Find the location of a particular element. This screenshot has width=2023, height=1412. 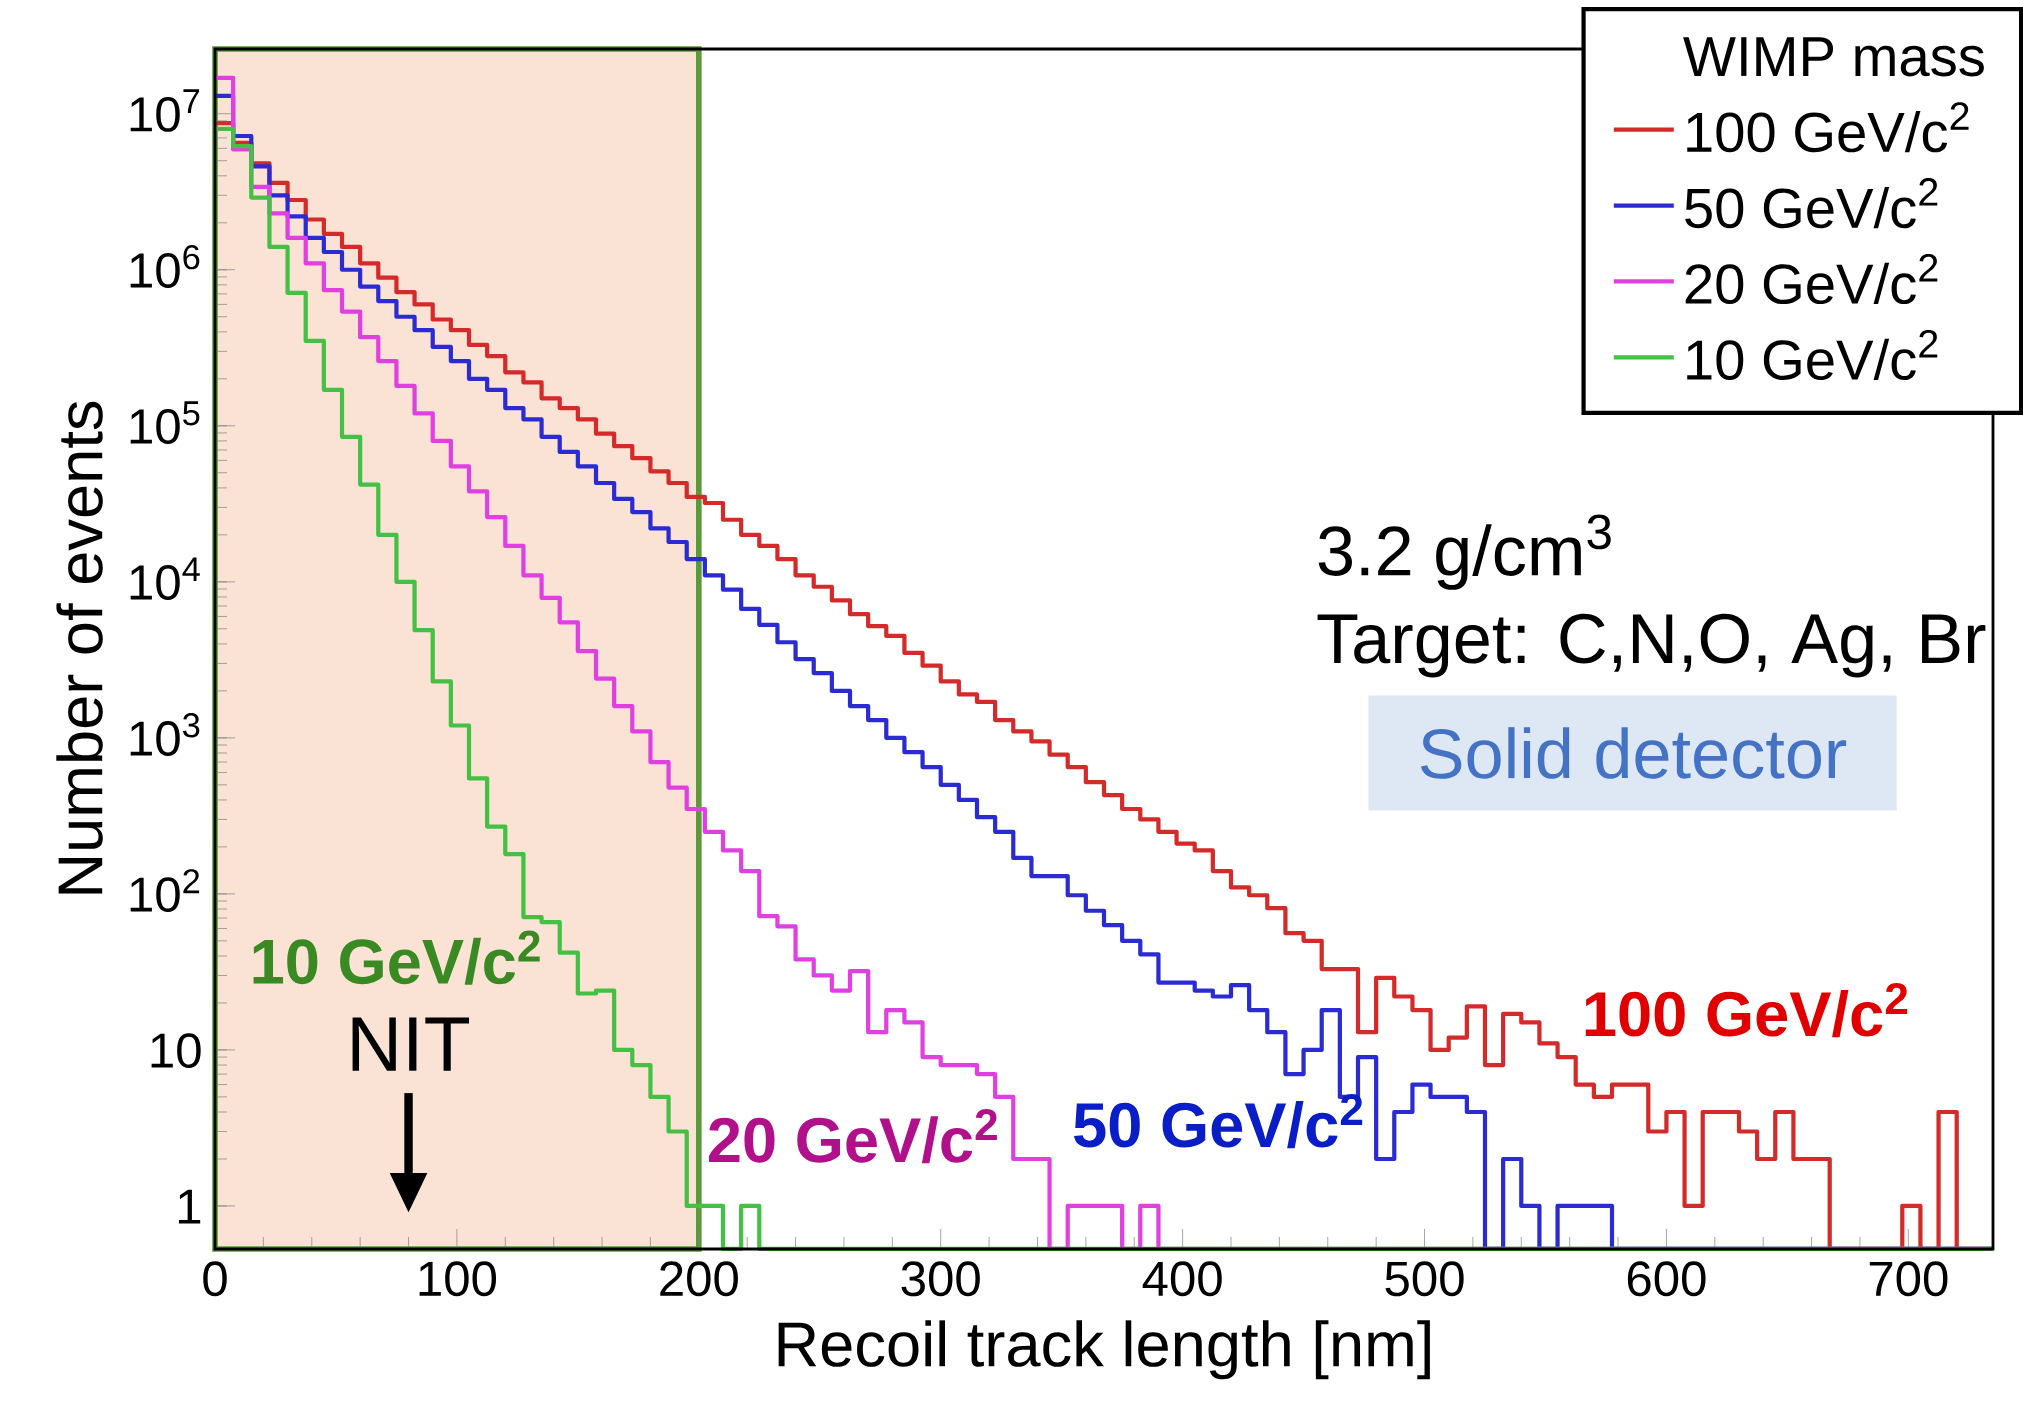

y-tick-label: 10$^{6}$ is located at coordinates (165, 266).